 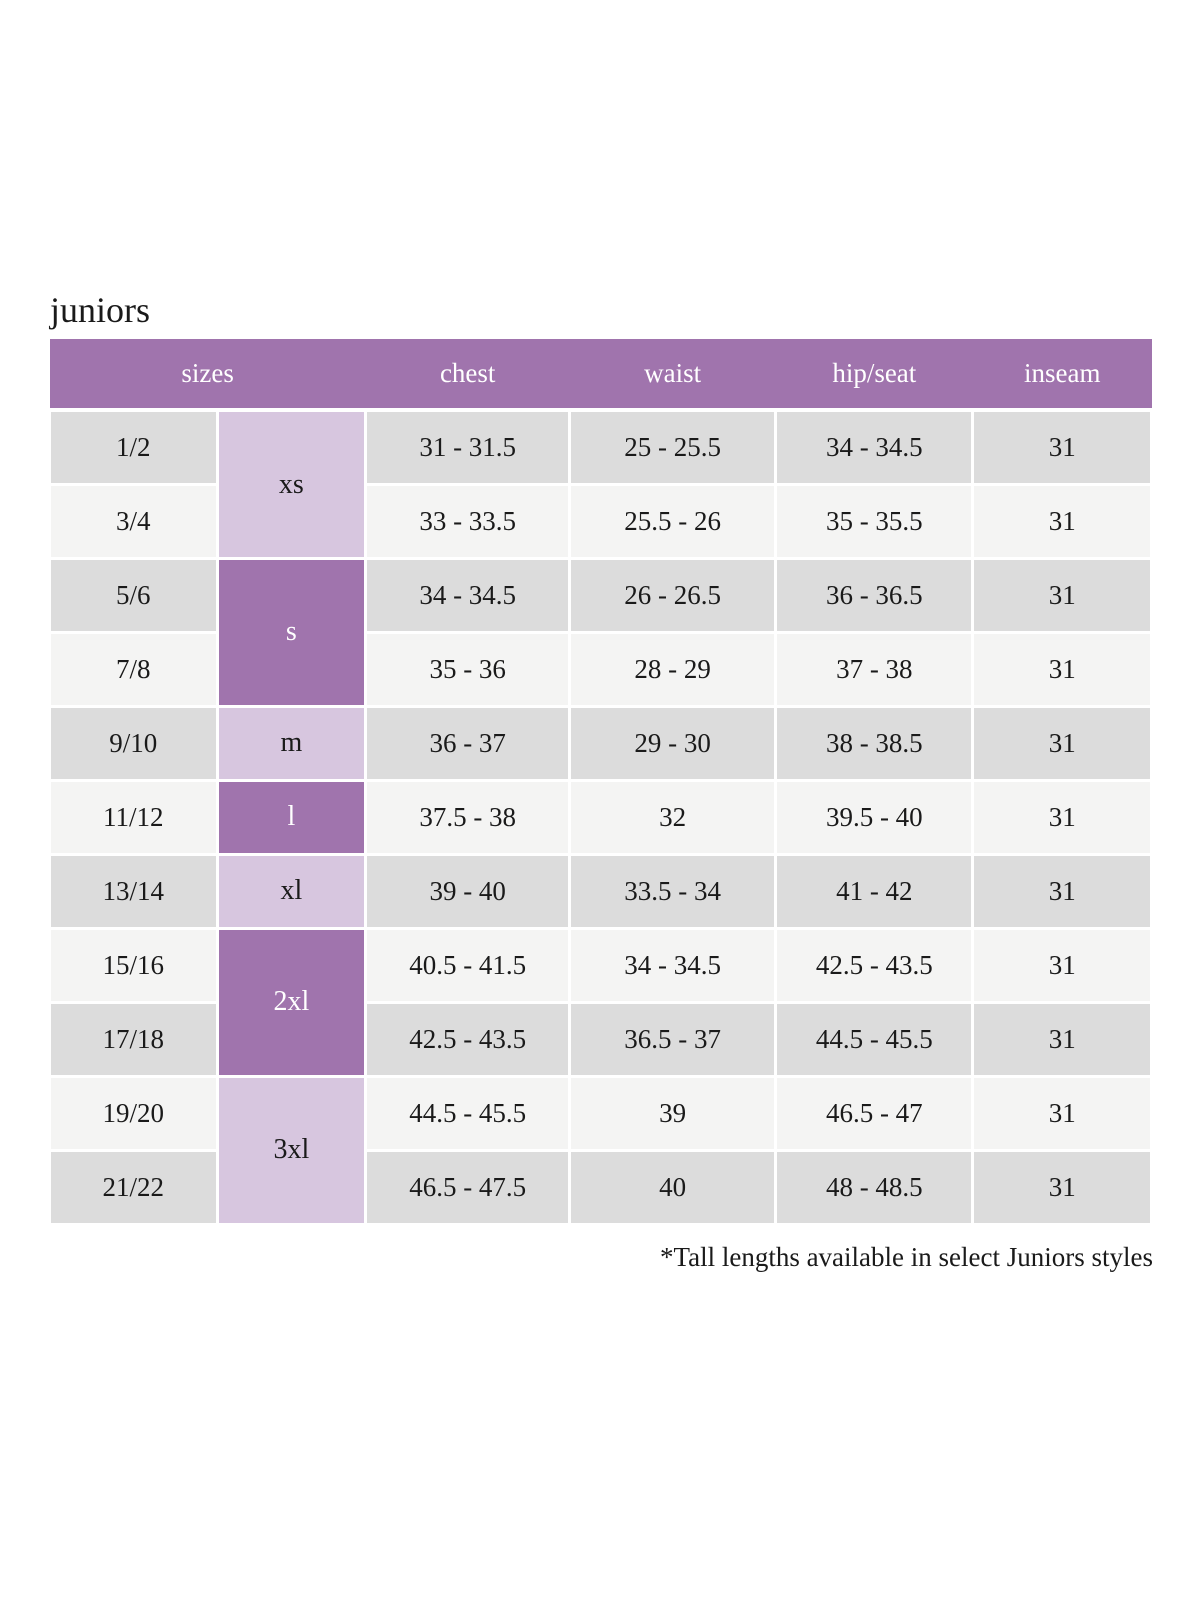 What do you see at coordinates (291, 817) in the screenshot?
I see `letter-size-cell-l: l` at bounding box center [291, 817].